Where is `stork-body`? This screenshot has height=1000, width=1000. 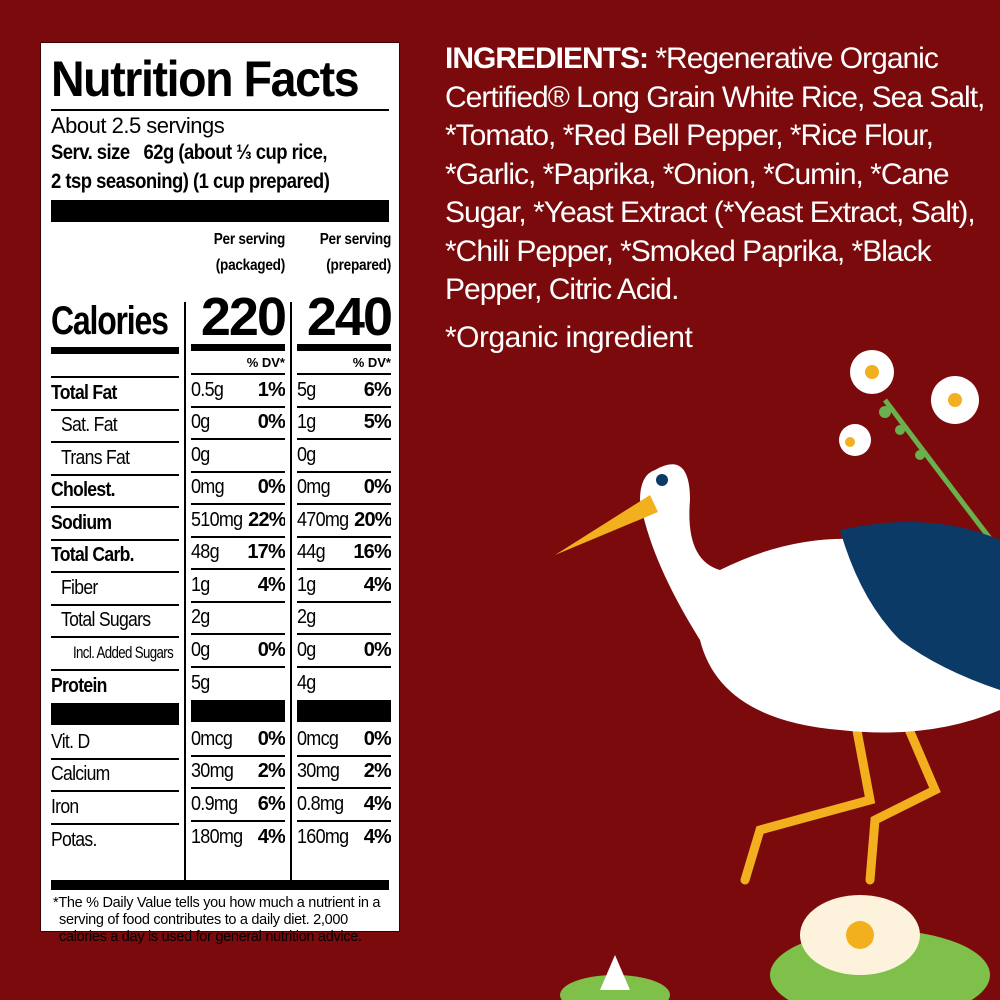
stork-body is located at coordinates (820, 598).